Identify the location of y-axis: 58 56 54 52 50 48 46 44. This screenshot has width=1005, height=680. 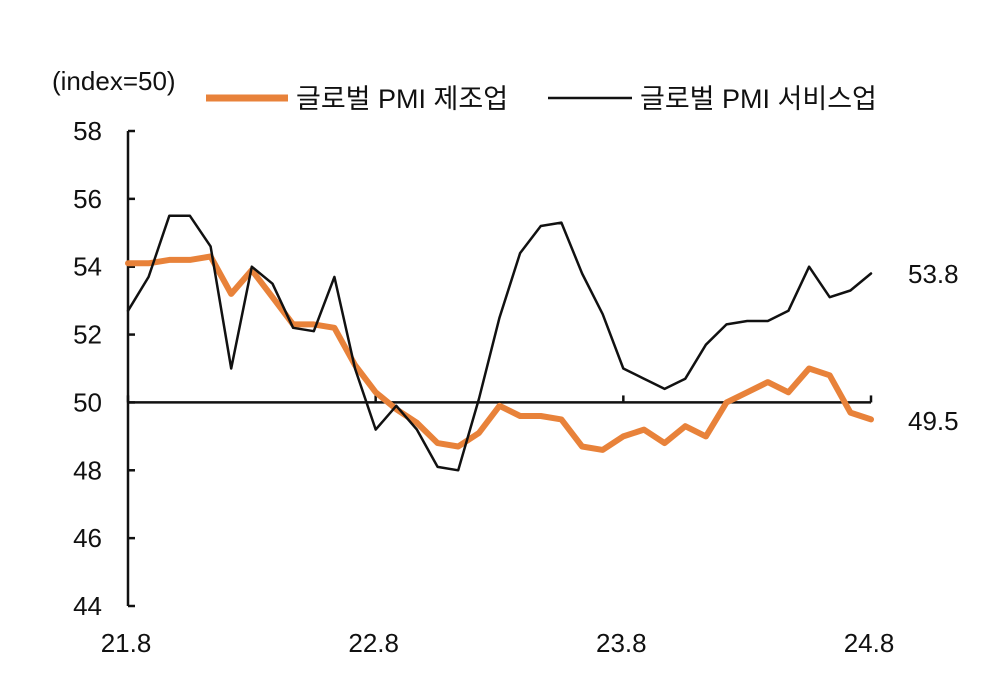
(104, 368).